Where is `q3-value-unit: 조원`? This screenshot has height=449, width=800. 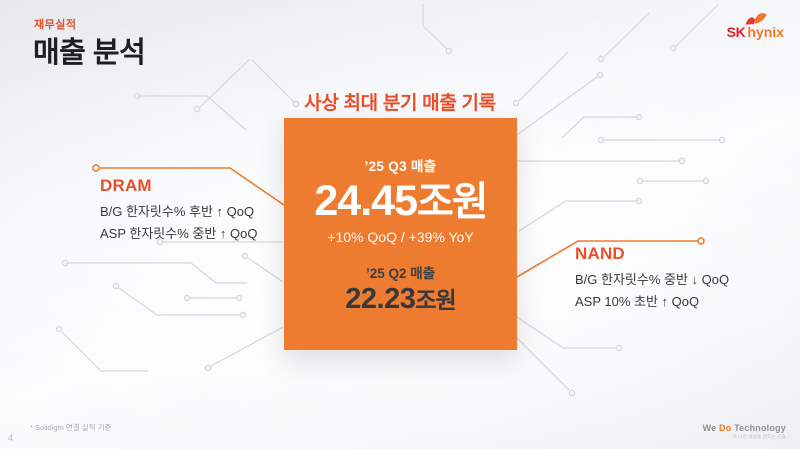
q3-value-unit: 조원 is located at coordinates (453, 202).